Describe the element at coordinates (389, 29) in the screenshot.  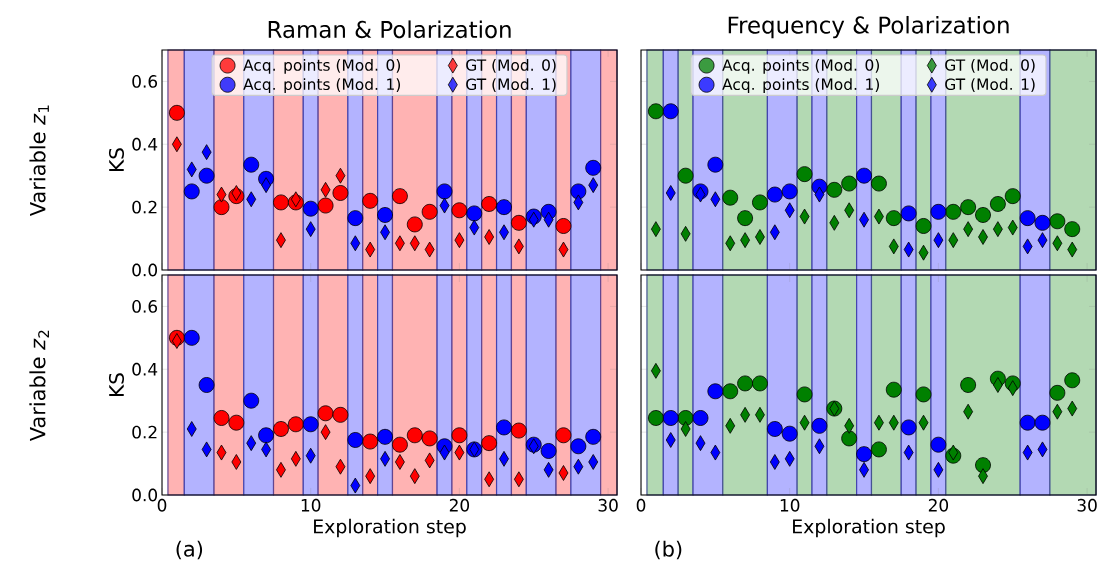
I see `chart-title: Raman & Polarization` at that location.